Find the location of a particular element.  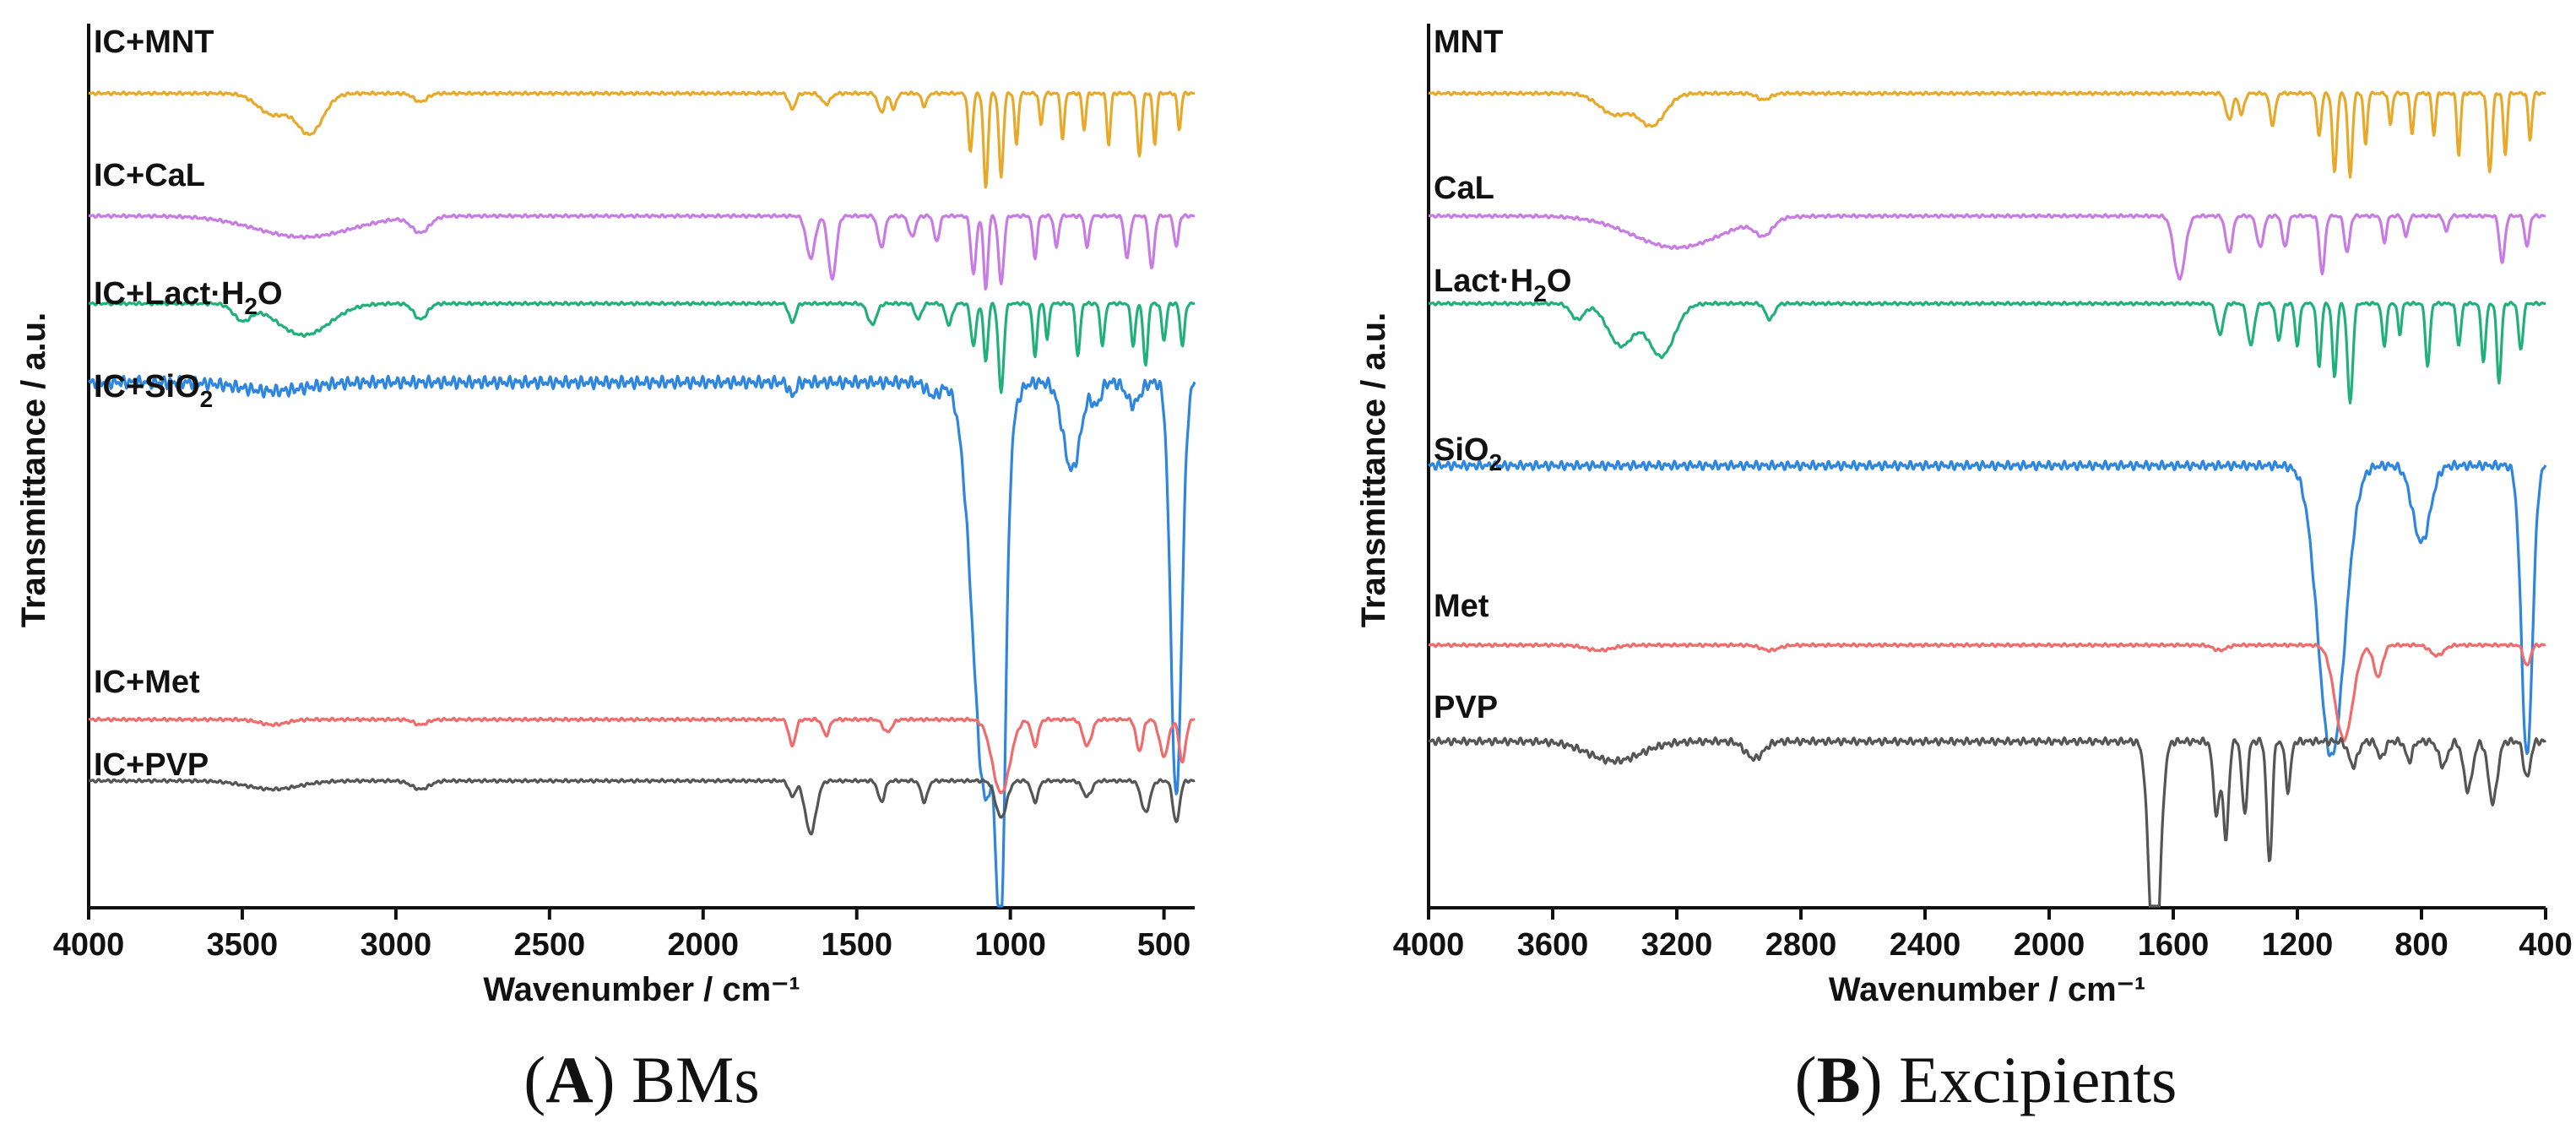

x-tick-label: 1500 is located at coordinates (857, 945).